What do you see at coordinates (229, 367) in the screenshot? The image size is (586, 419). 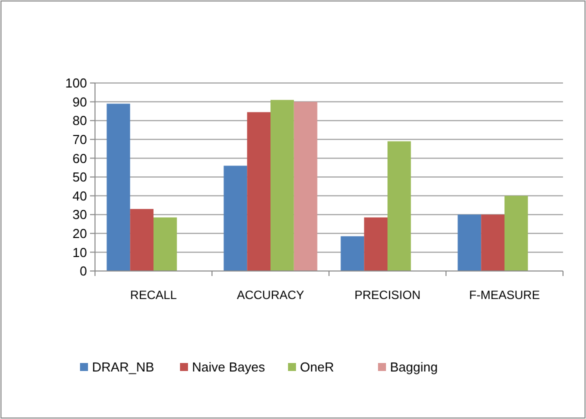 I see `legend-label: Naive Bayes` at bounding box center [229, 367].